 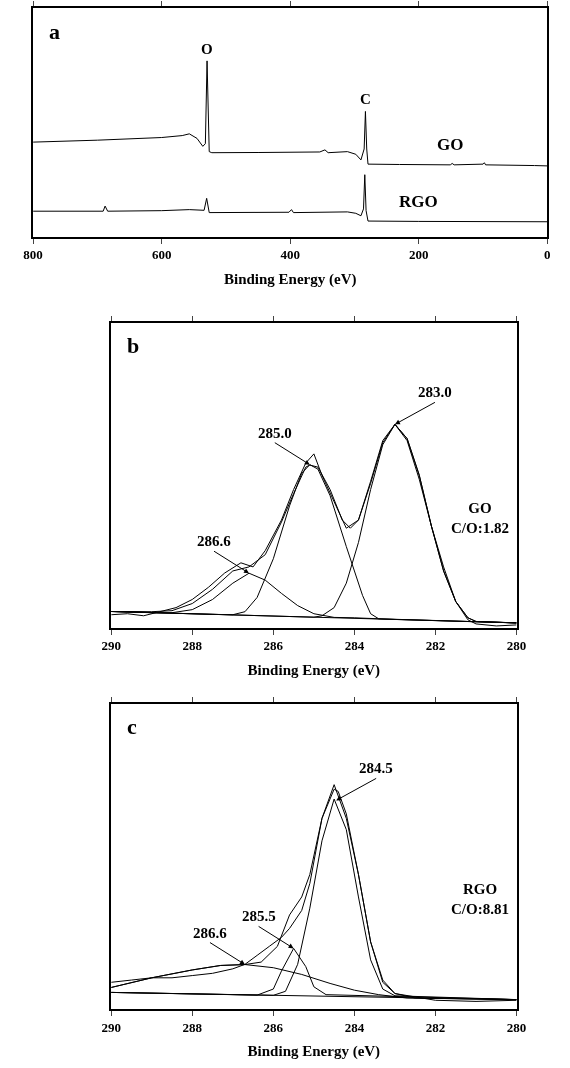 What do you see at coordinates (207, 49) in the screenshot?
I see `annotation: O` at bounding box center [207, 49].